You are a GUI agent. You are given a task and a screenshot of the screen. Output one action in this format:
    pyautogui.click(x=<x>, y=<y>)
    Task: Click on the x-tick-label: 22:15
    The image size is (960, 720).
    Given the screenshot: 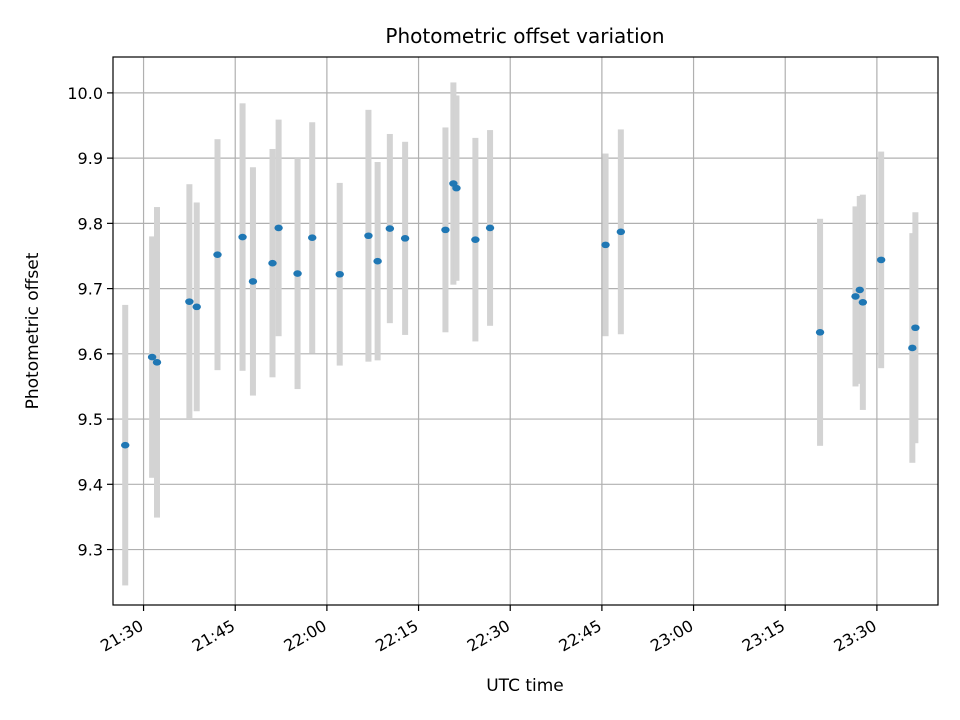 What is the action you would take?
    pyautogui.click(x=396, y=636)
    